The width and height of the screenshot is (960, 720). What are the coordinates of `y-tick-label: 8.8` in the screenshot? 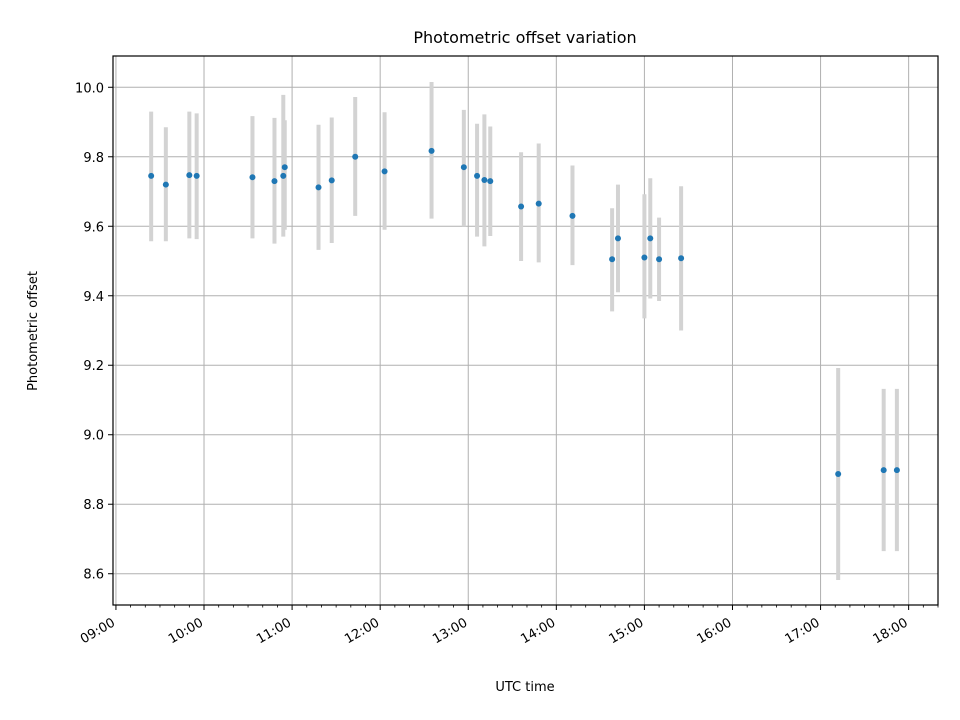 It's located at (93, 505).